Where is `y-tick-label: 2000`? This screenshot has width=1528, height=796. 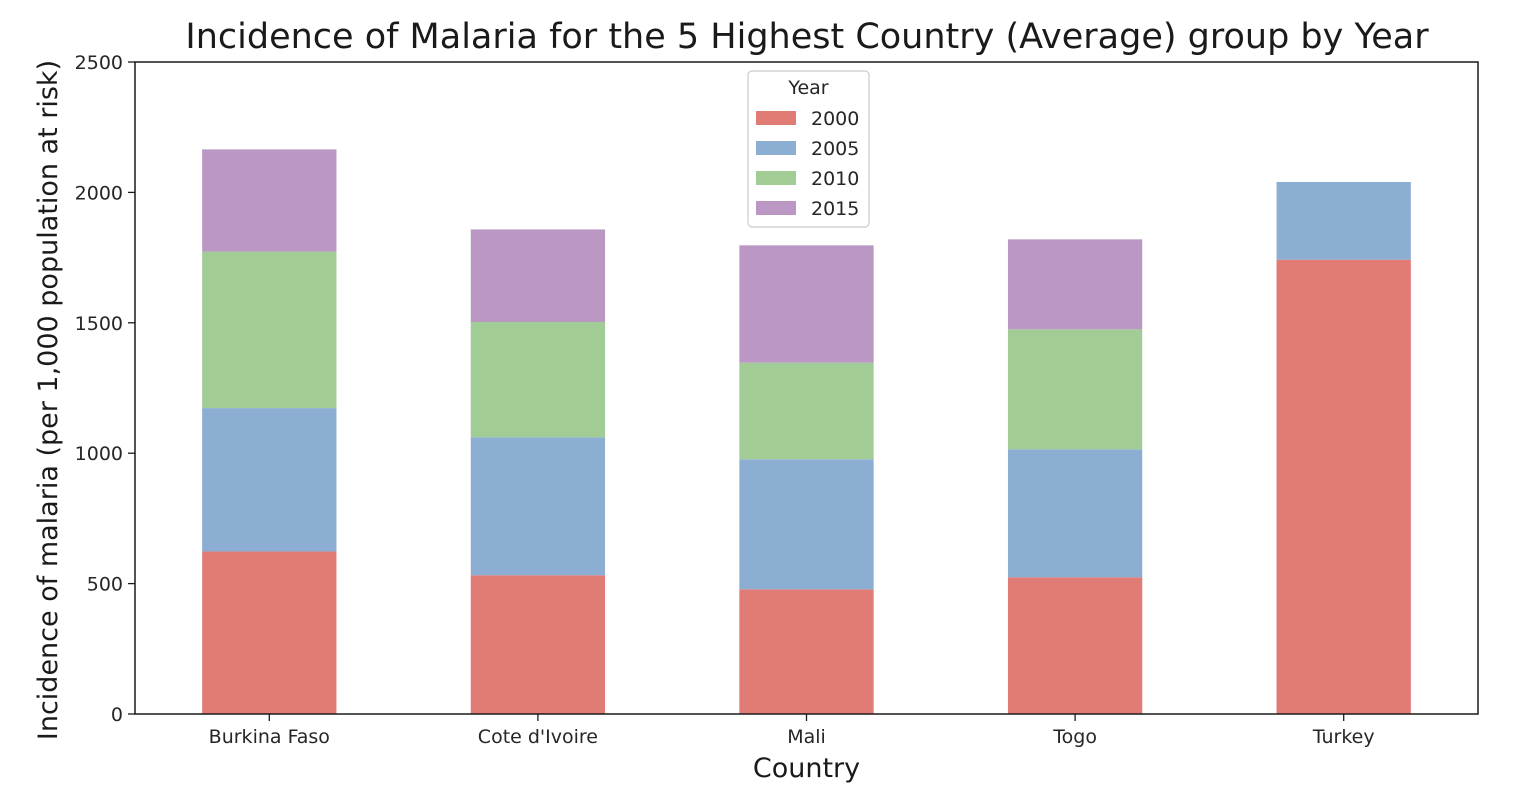 y-tick-label: 2000 is located at coordinates (99, 193).